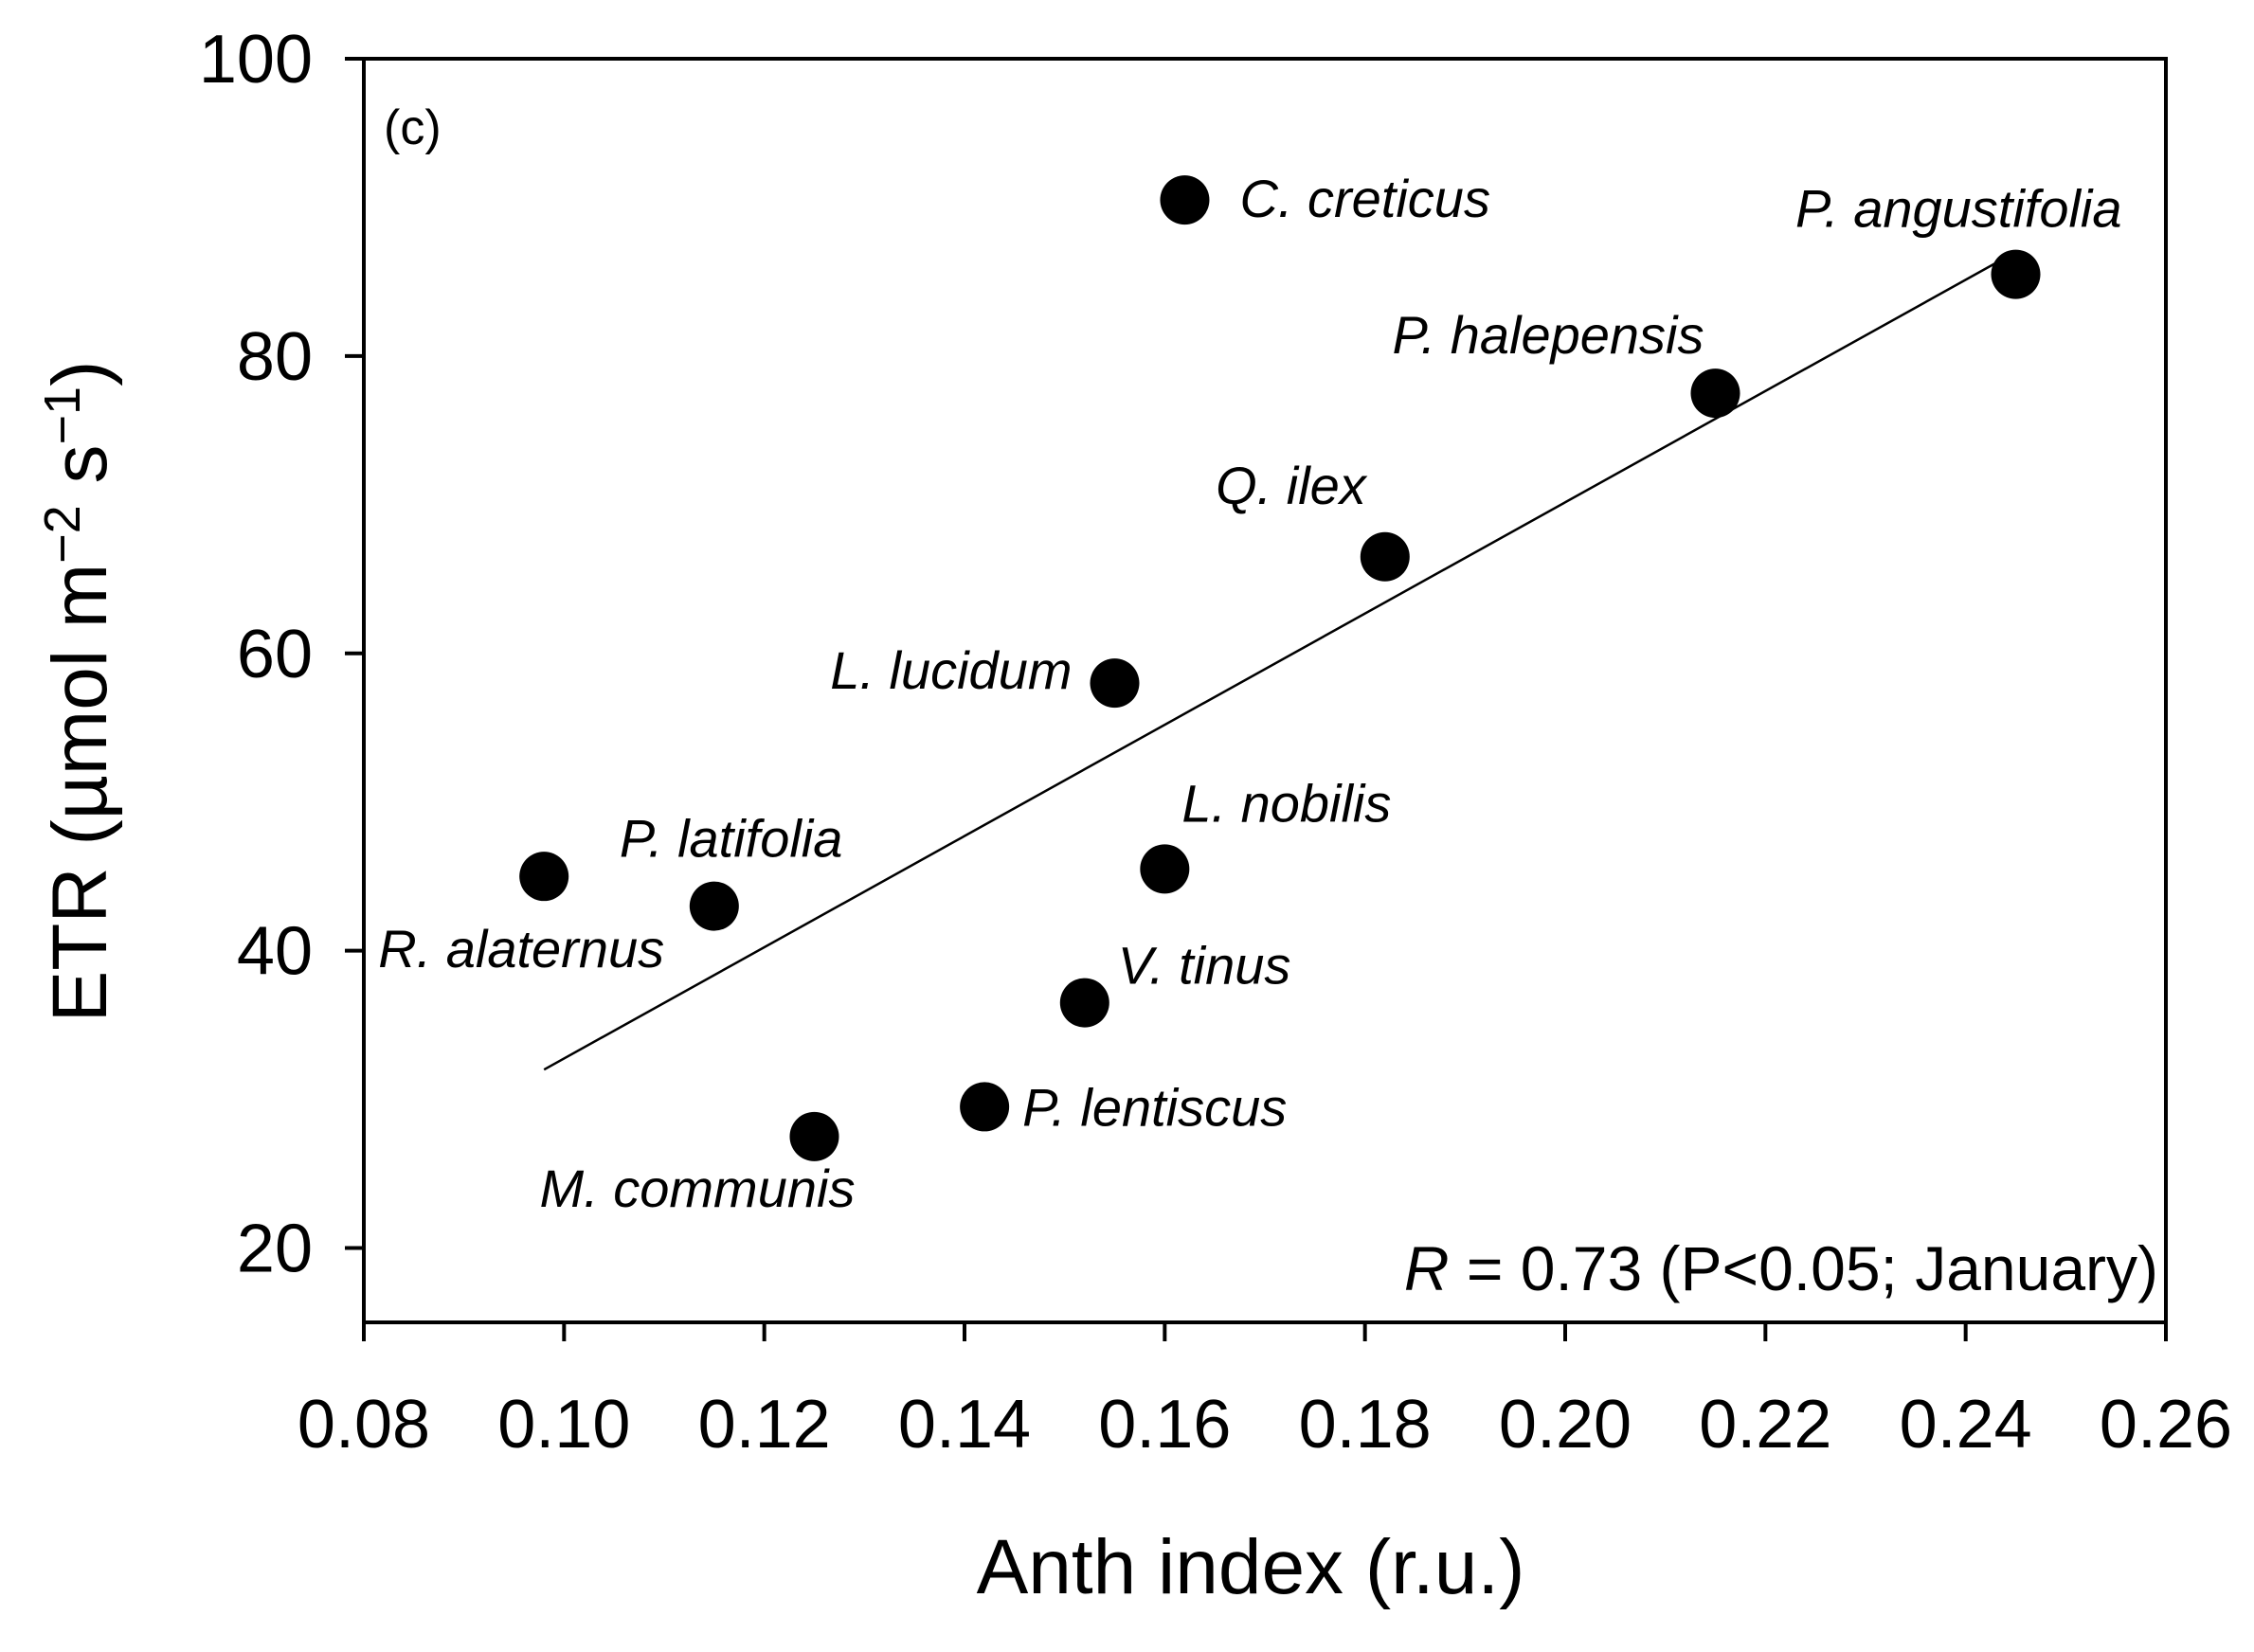 The height and width of the screenshot is (1652, 2254). I want to click on y-title-sup2: −1, so click(62, 415).